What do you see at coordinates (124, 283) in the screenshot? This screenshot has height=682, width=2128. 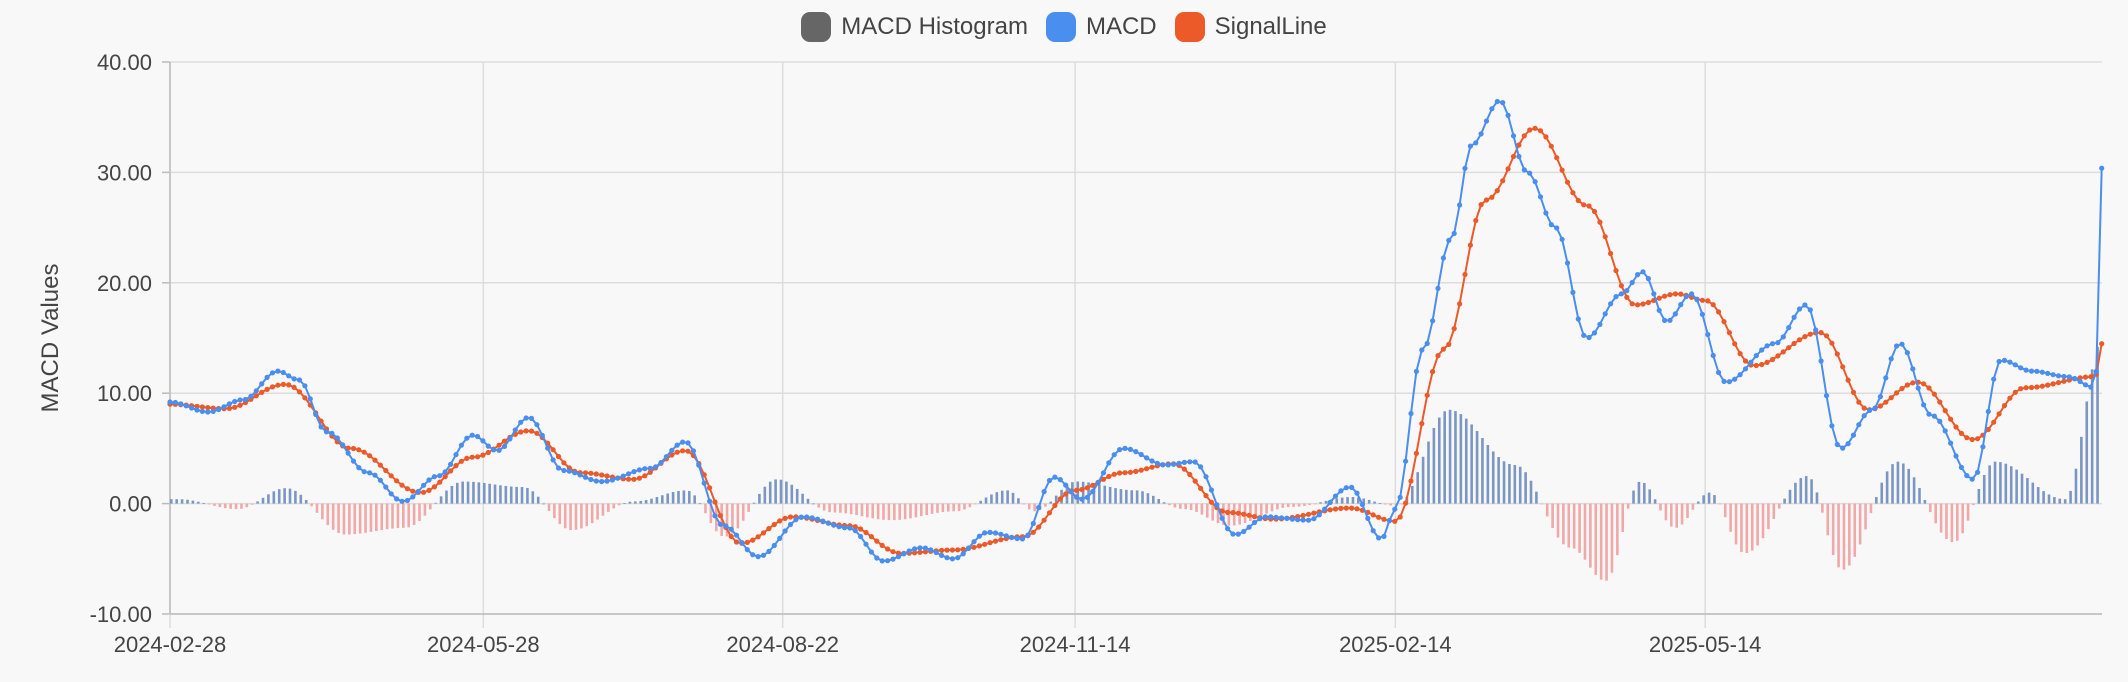 I see `y-tick-label: 20.00` at bounding box center [124, 283].